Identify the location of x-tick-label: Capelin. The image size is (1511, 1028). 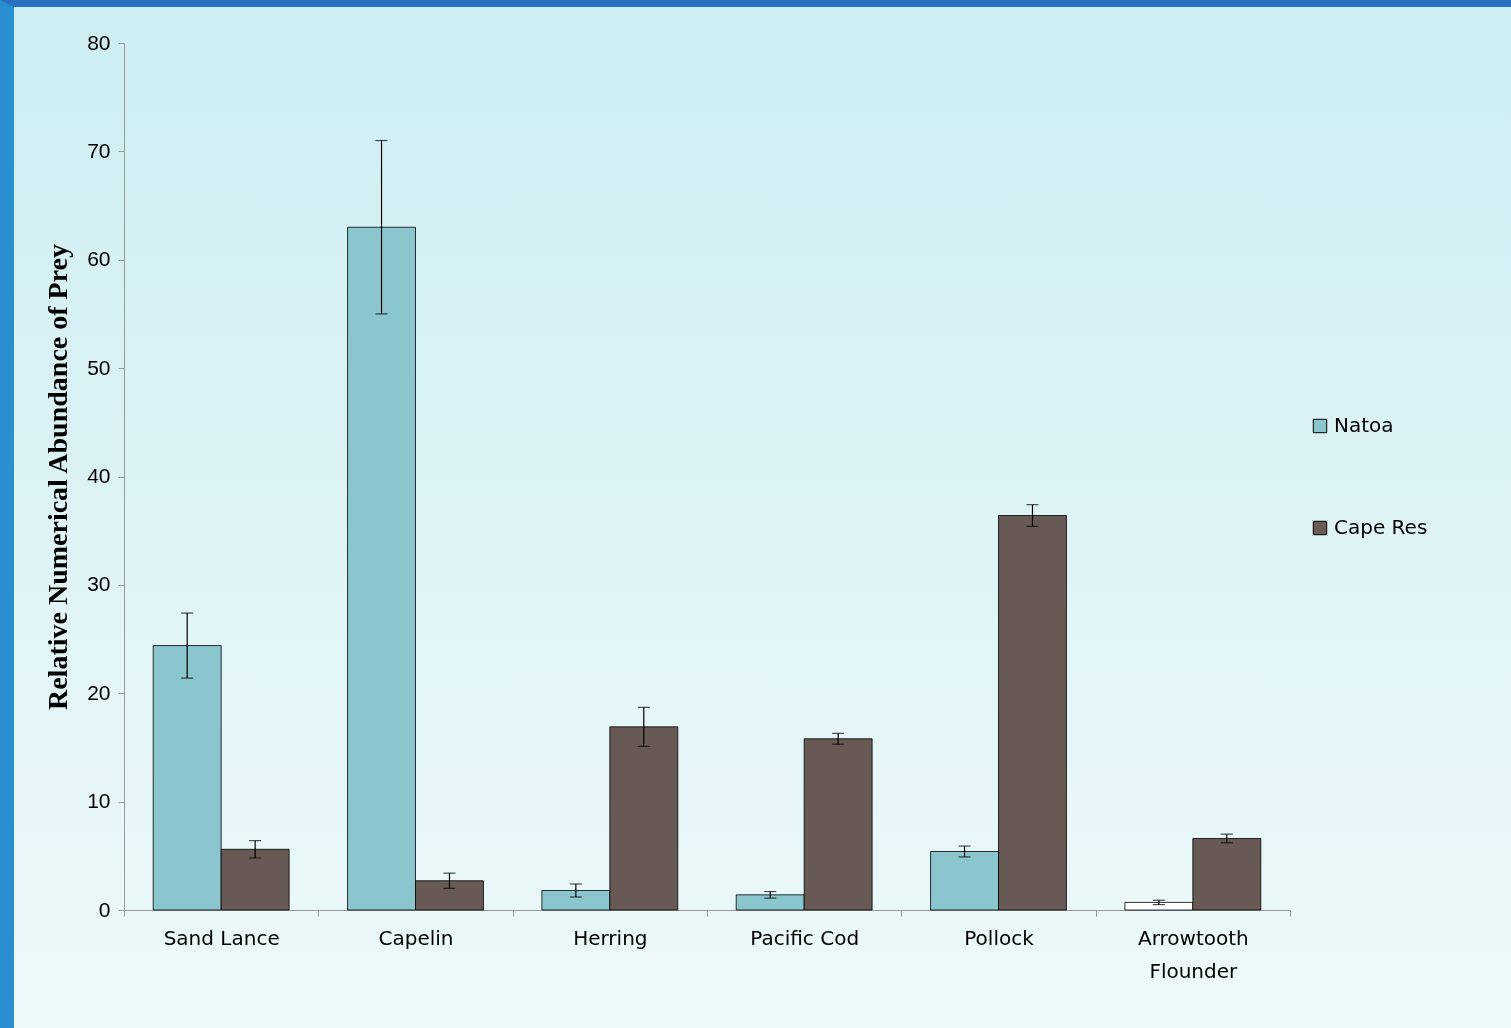
(416, 937).